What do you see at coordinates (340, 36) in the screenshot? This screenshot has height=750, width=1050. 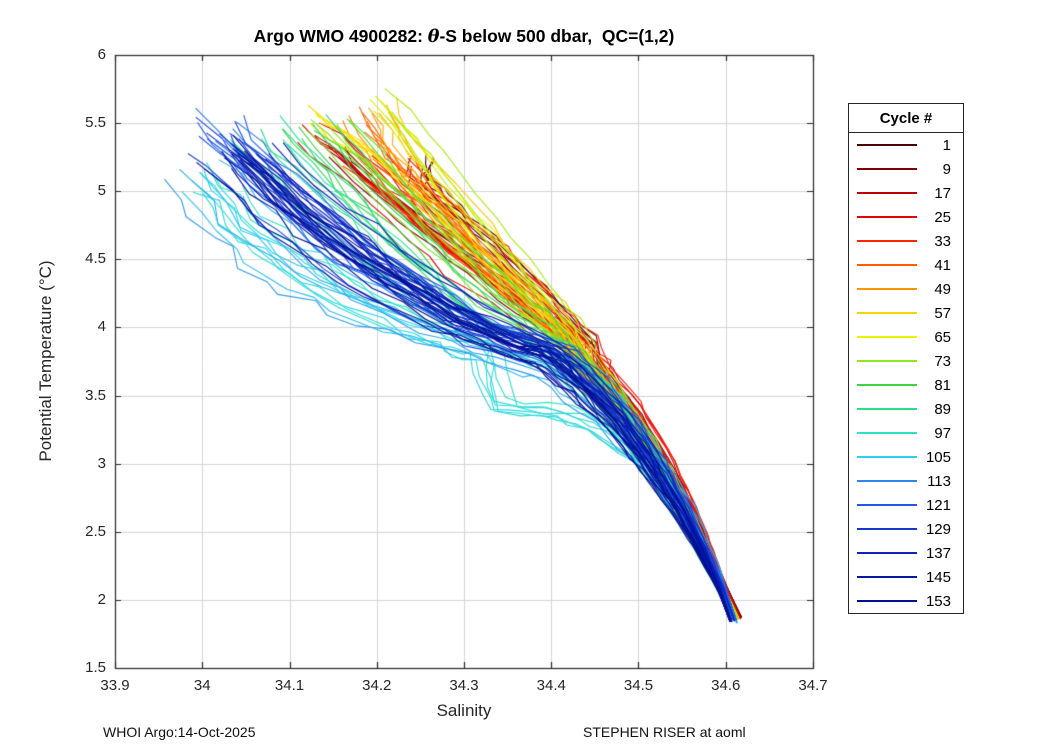 I see `chart-title-prefix: Argo WMO 4900282:` at bounding box center [340, 36].